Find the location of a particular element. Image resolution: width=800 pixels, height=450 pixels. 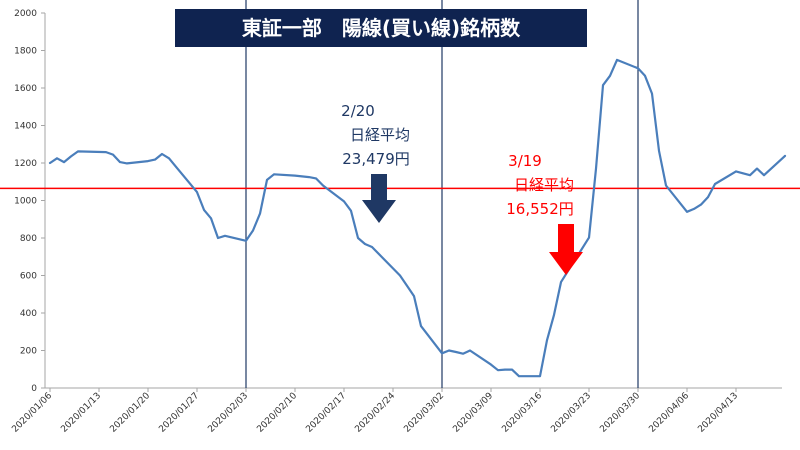

chart-title: 東証一部 陽線(買い線)銘柄数 is located at coordinates (381, 28).